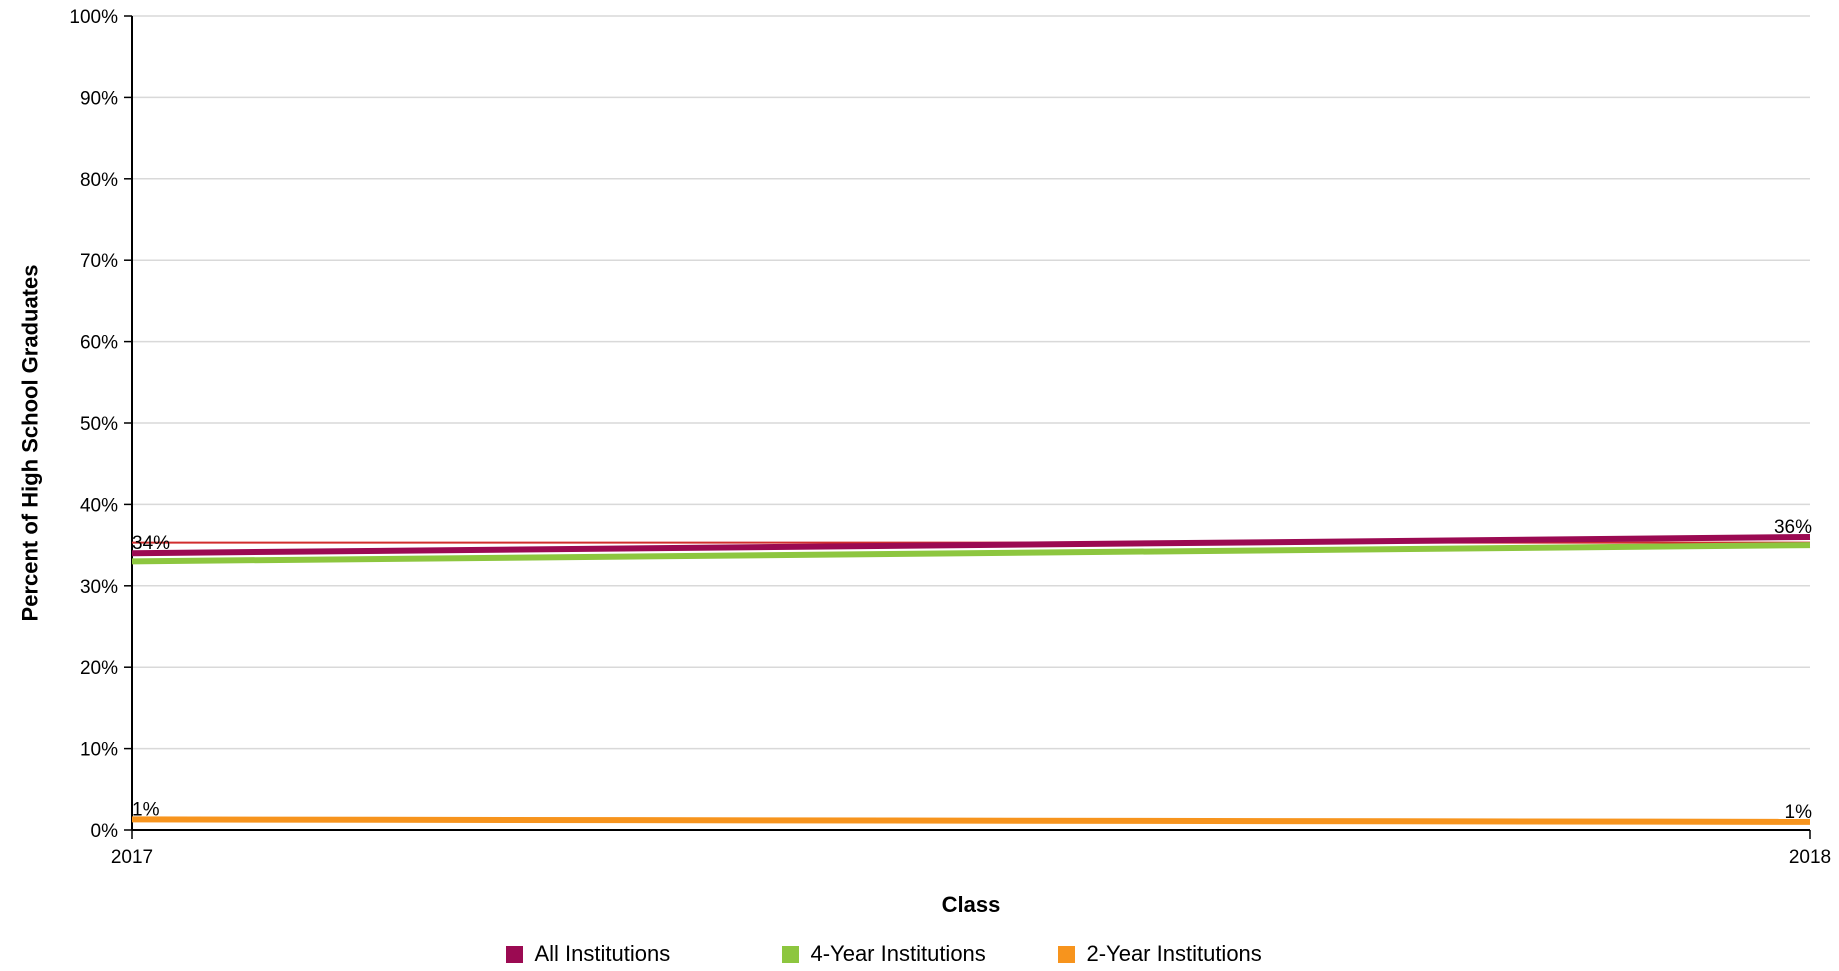 The height and width of the screenshot is (971, 1839). What do you see at coordinates (30, 443) in the screenshot?
I see `y-axis-title: Percent of High School Graduates` at bounding box center [30, 443].